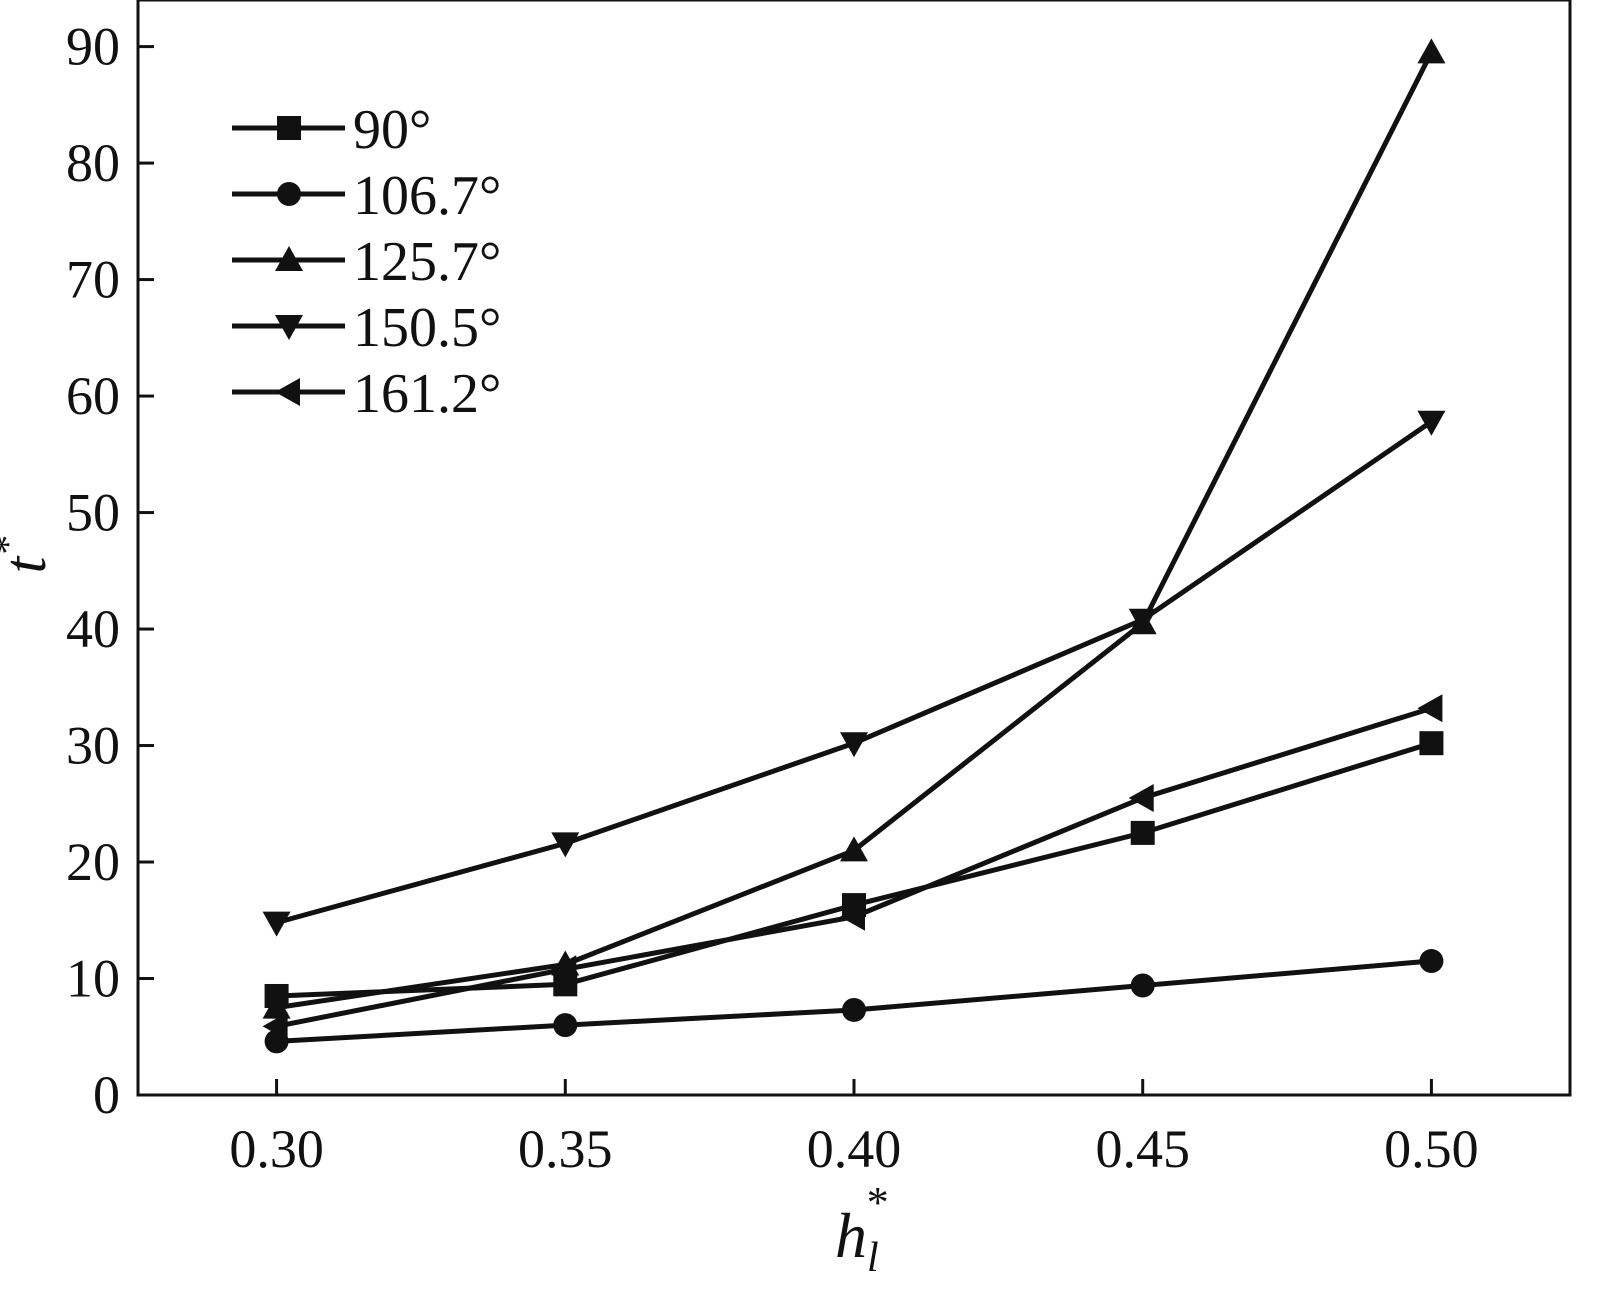 The height and width of the screenshot is (1292, 1601). I want to click on legend-item: 161.2°, so click(366, 394).